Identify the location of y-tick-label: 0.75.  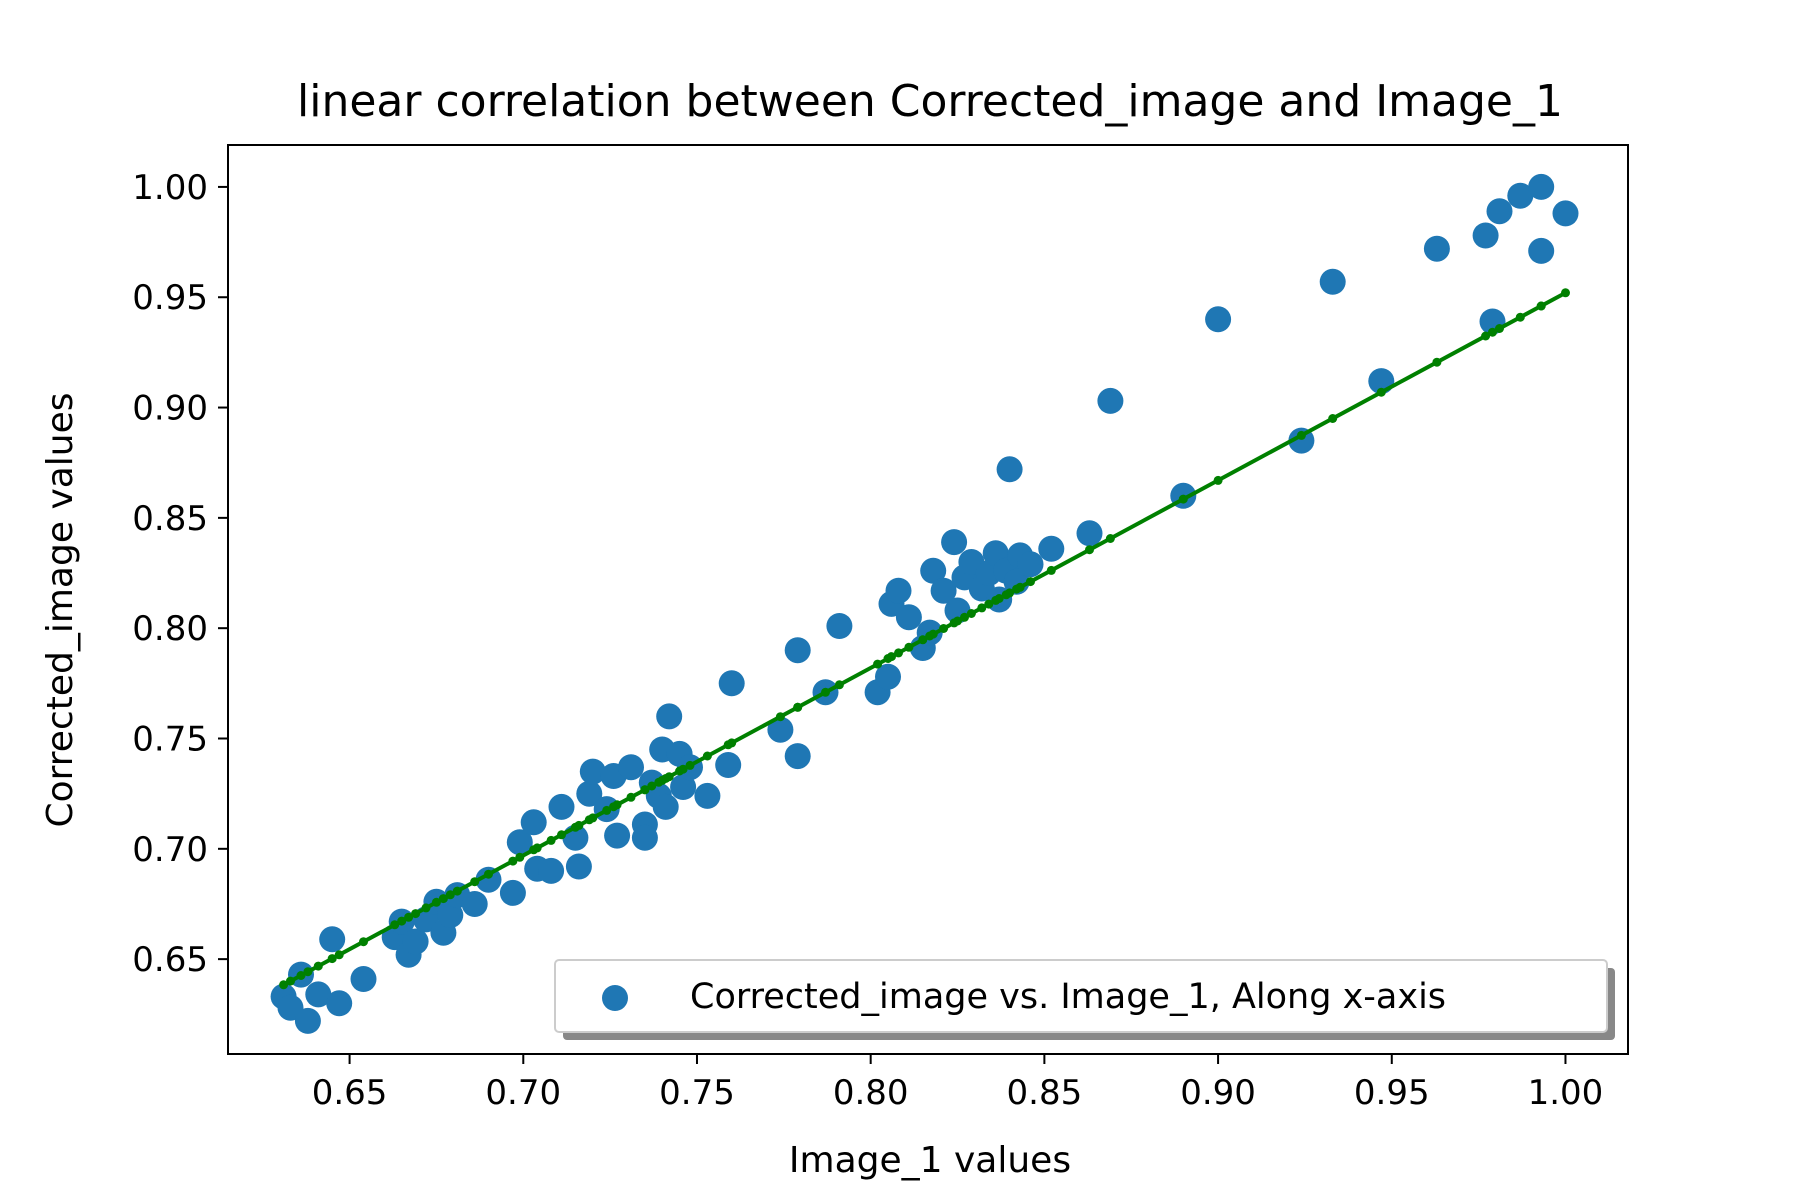
(170, 739).